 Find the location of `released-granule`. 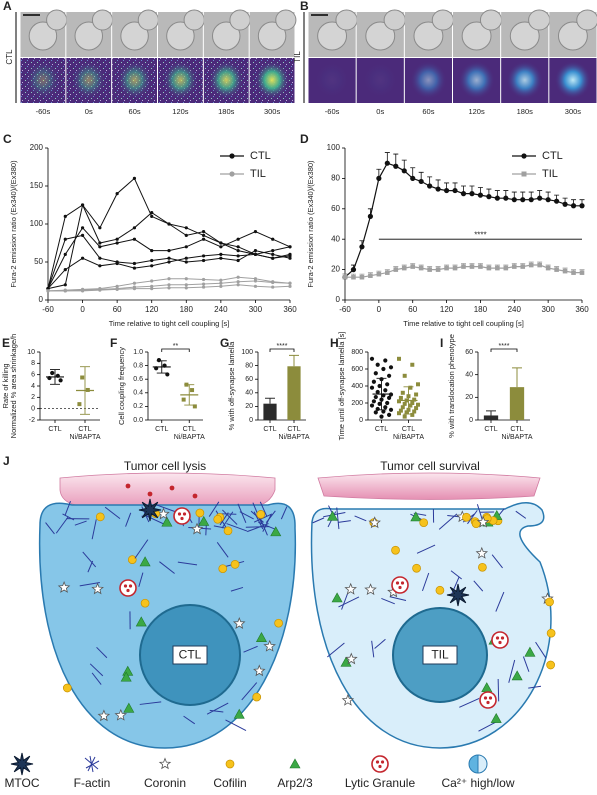

released-granule is located at coordinates (128, 486).